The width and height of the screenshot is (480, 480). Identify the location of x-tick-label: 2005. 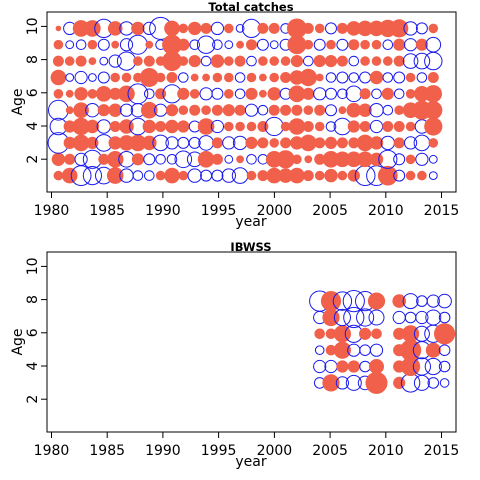
(330, 211).